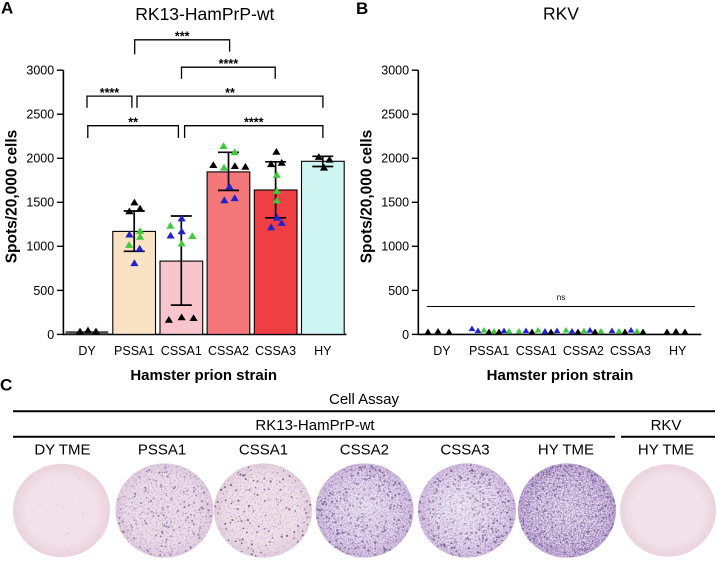 Image resolution: width=717 pixels, height=561 pixels. Describe the element at coordinates (364, 399) in the screenshot. I see `svg-text: Cell Assay` at that location.